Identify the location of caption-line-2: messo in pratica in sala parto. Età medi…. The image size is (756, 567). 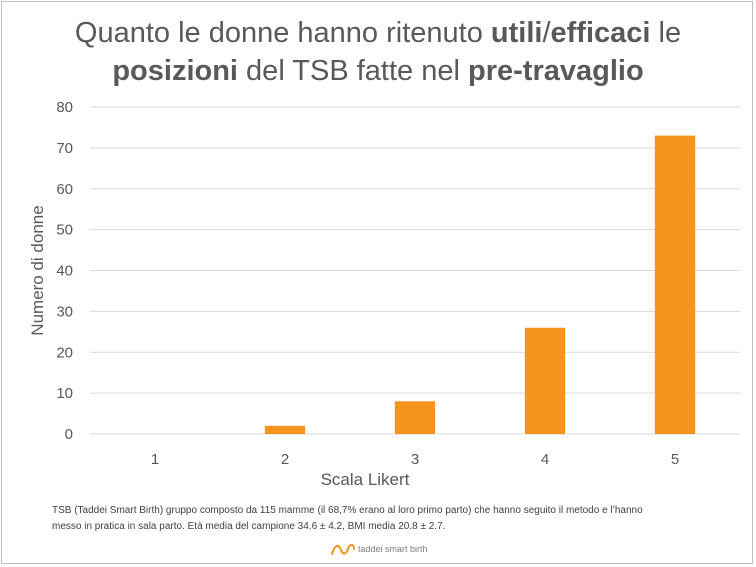
(249, 526).